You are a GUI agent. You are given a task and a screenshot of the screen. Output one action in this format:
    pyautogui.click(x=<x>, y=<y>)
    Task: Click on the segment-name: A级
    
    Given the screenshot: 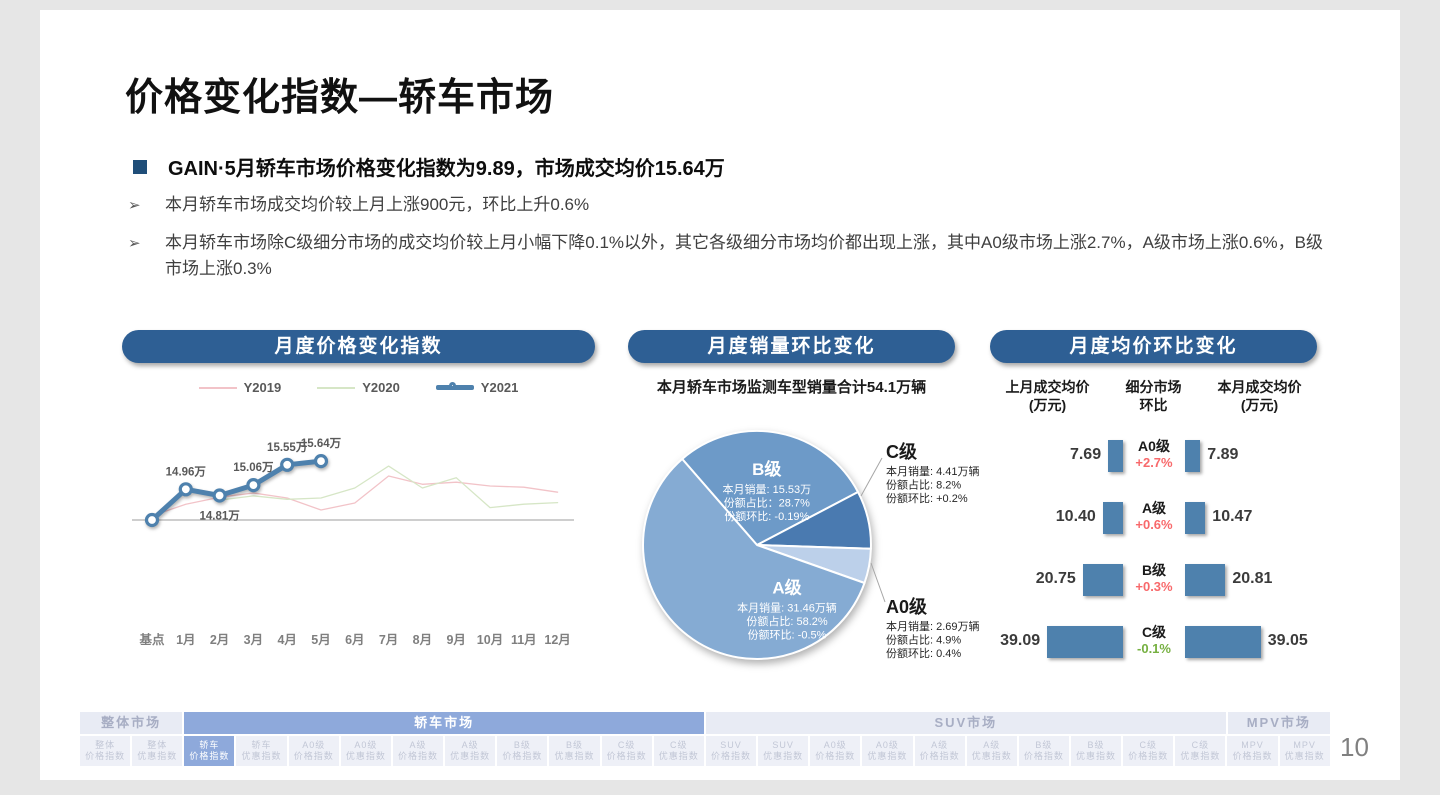 What is the action you would take?
    pyautogui.click(x=1154, y=508)
    